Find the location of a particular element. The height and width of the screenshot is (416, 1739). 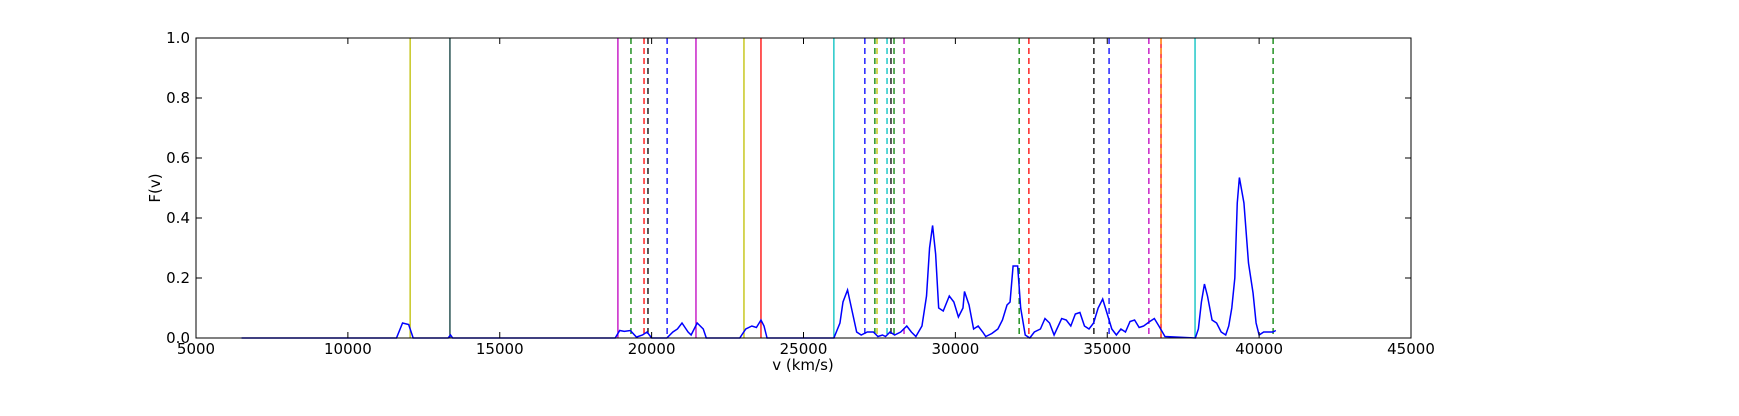

x-tick-label: 20000 is located at coordinates (652, 349).